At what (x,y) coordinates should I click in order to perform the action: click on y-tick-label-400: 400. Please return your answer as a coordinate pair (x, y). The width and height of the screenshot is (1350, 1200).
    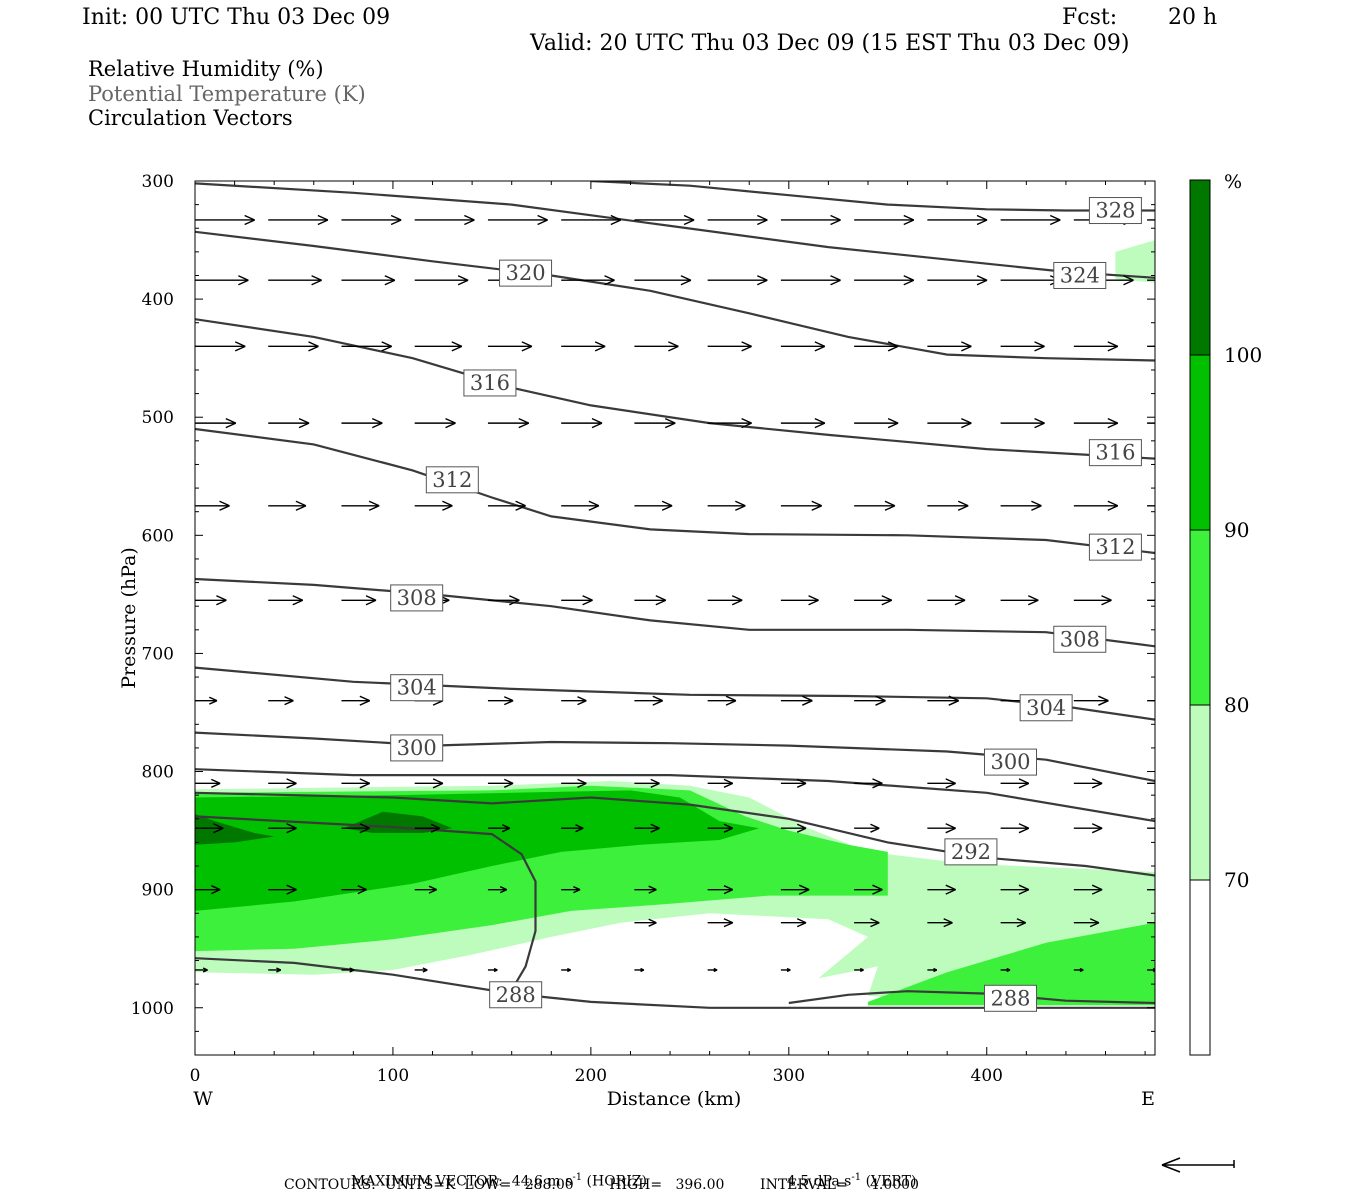
    Looking at the image, I should click on (158, 300).